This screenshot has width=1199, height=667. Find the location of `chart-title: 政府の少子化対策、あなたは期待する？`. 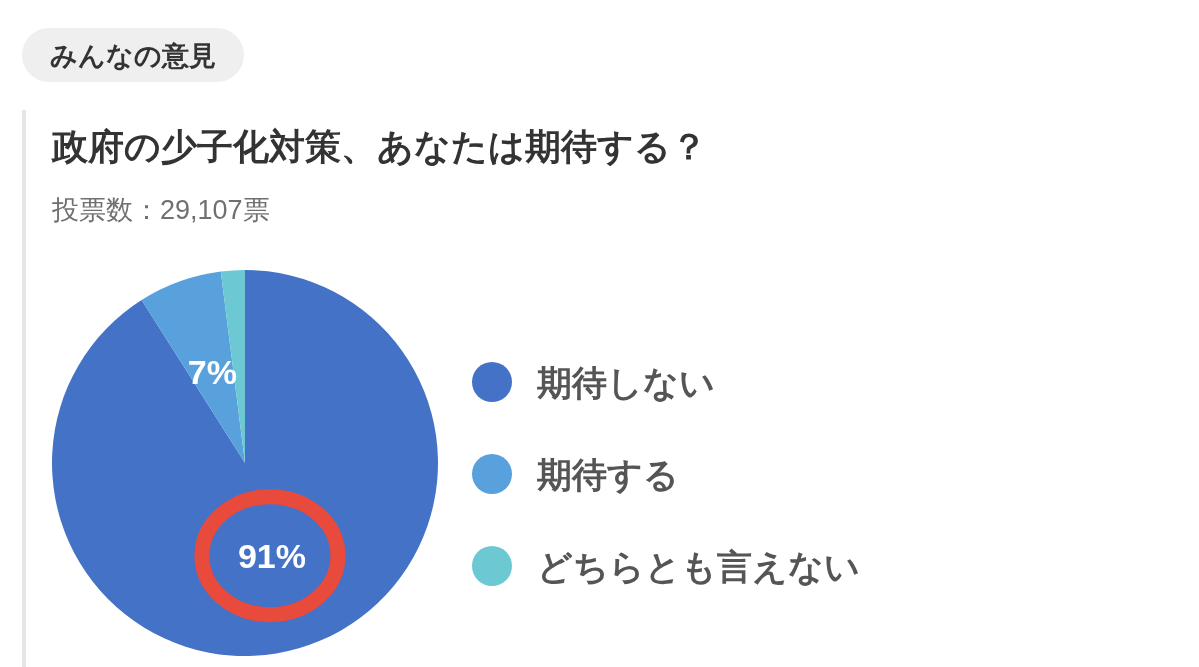

chart-title: 政府の少子化対策、あなたは期待する？ is located at coordinates (379, 146).